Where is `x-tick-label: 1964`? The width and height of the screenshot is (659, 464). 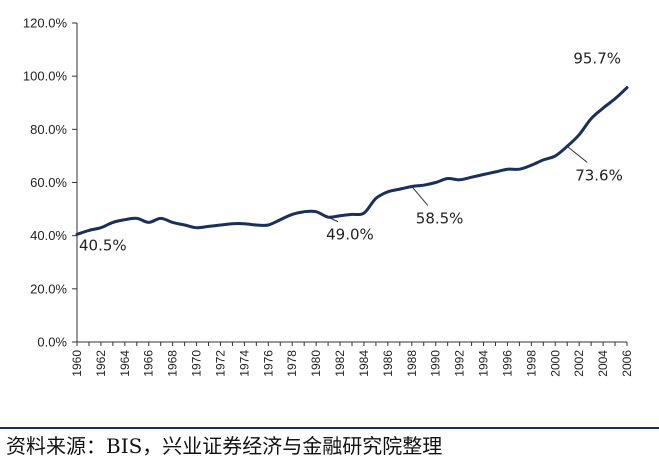 x-tick-label: 1964 is located at coordinates (125, 363).